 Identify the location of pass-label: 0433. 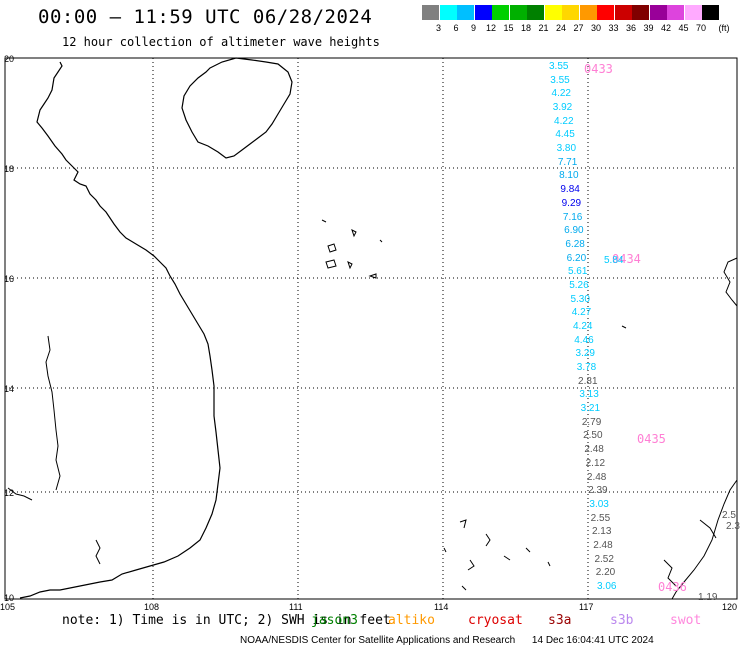
(598, 69).